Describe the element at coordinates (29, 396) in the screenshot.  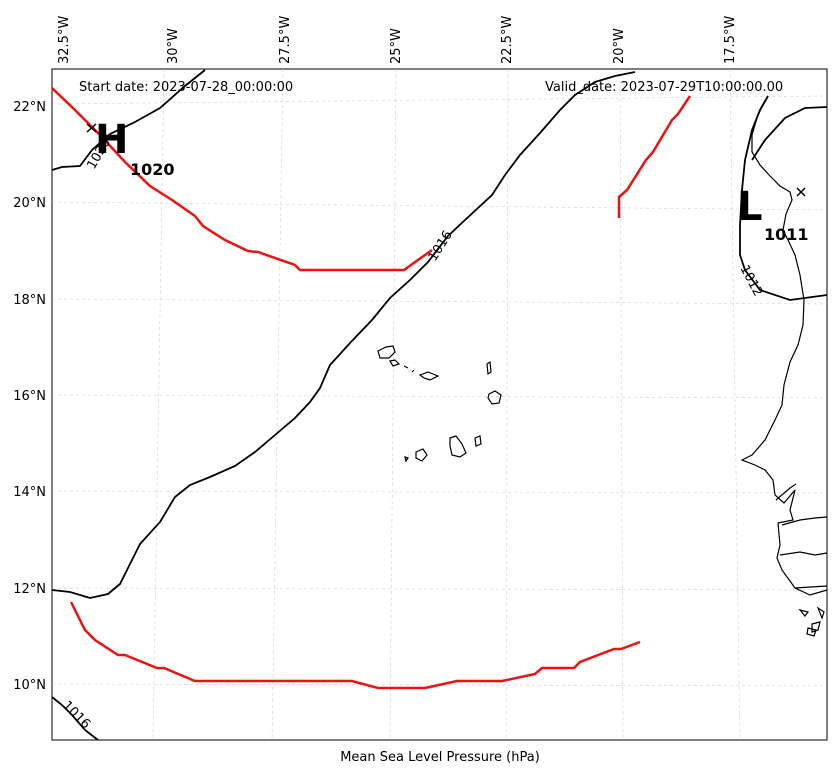
I see `latitude-tick-label: 16°N` at that location.